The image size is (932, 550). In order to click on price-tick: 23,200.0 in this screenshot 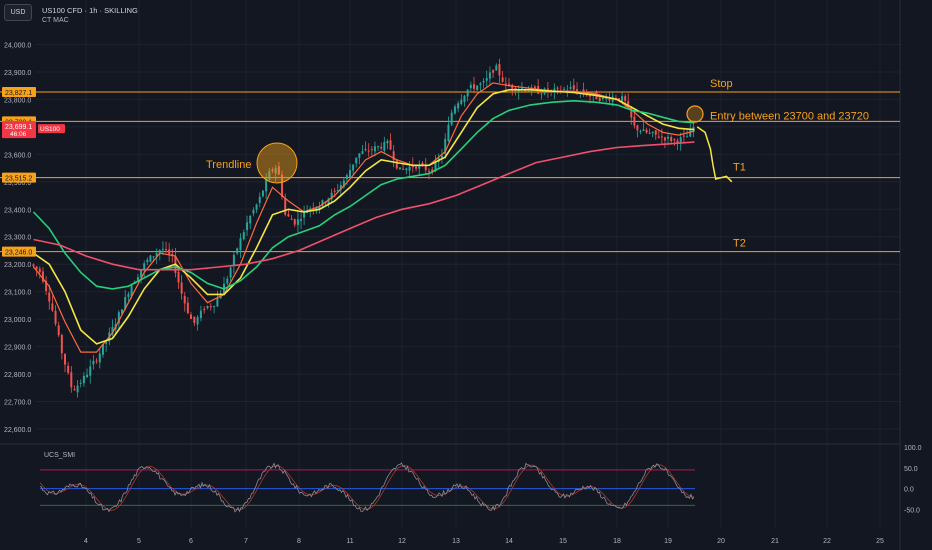, I will do `click(17, 265)`.